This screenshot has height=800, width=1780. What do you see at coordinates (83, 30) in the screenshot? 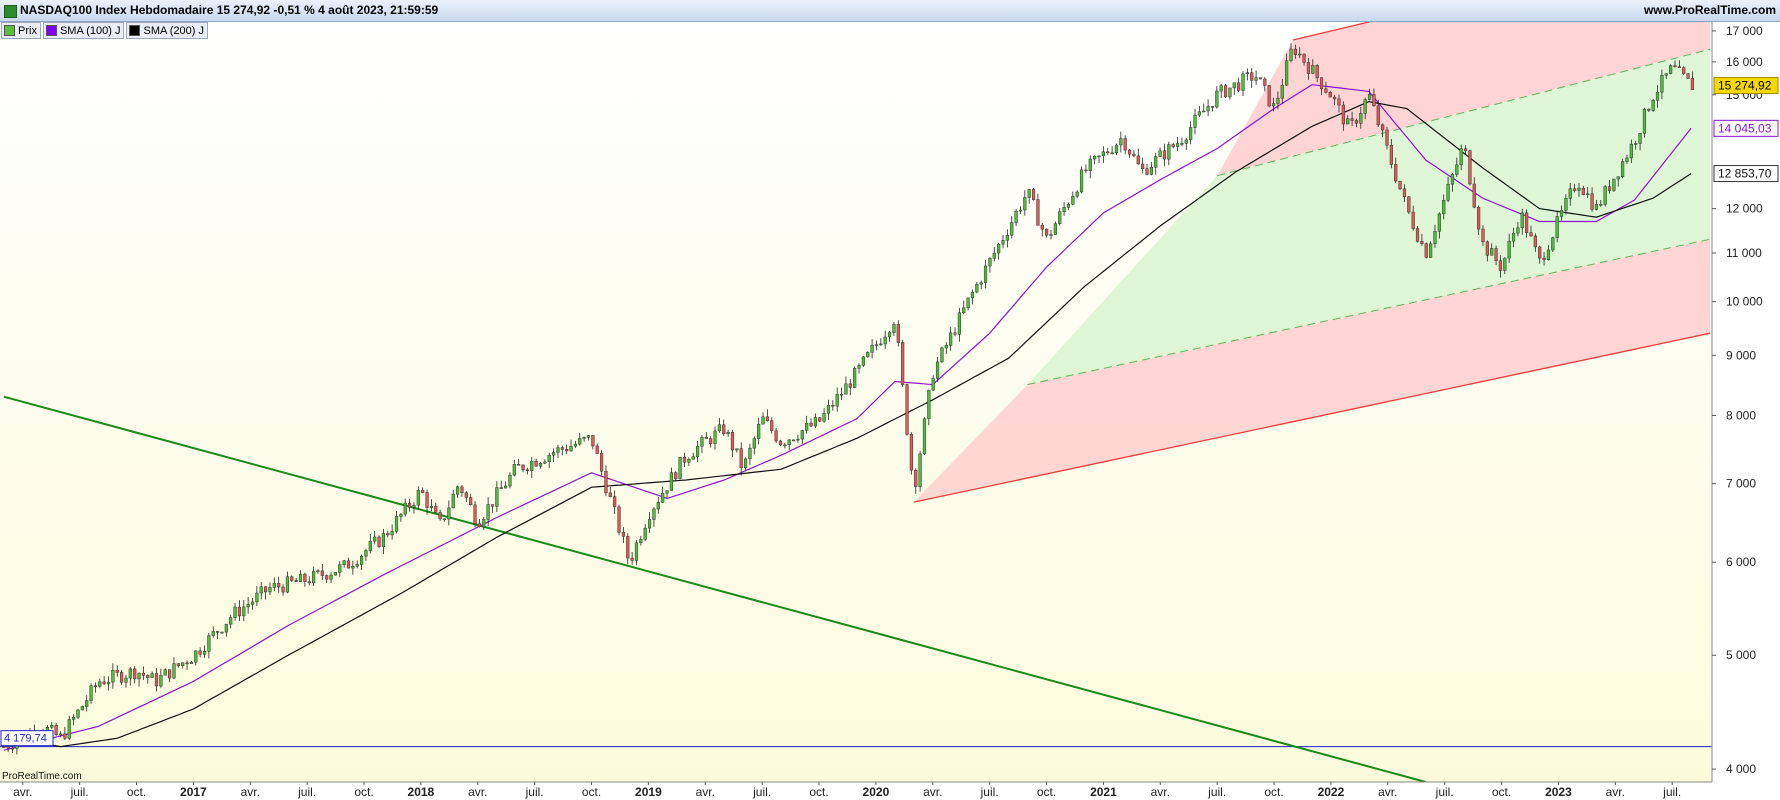
I see `legend-item-sma100: SMA (100) J` at bounding box center [83, 30].